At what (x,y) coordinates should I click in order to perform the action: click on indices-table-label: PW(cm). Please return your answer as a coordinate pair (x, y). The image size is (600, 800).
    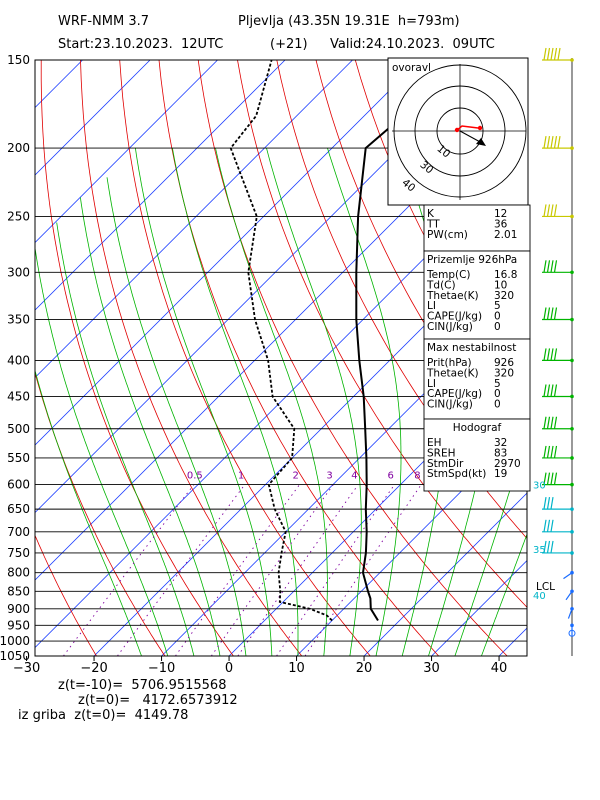
    Looking at the image, I should click on (447, 235).